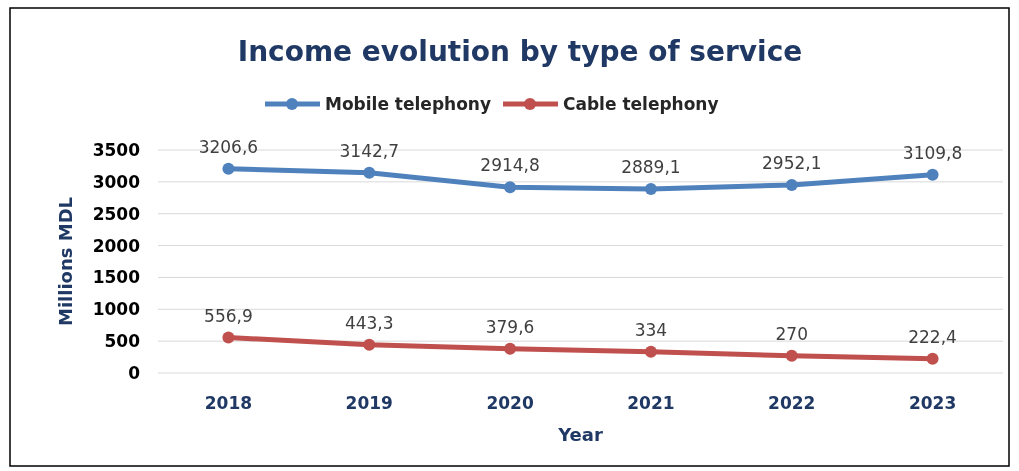 This screenshot has height=471, width=1019. Describe the element at coordinates (510, 326) in the screenshot. I see `data-label: 379,6` at that location.